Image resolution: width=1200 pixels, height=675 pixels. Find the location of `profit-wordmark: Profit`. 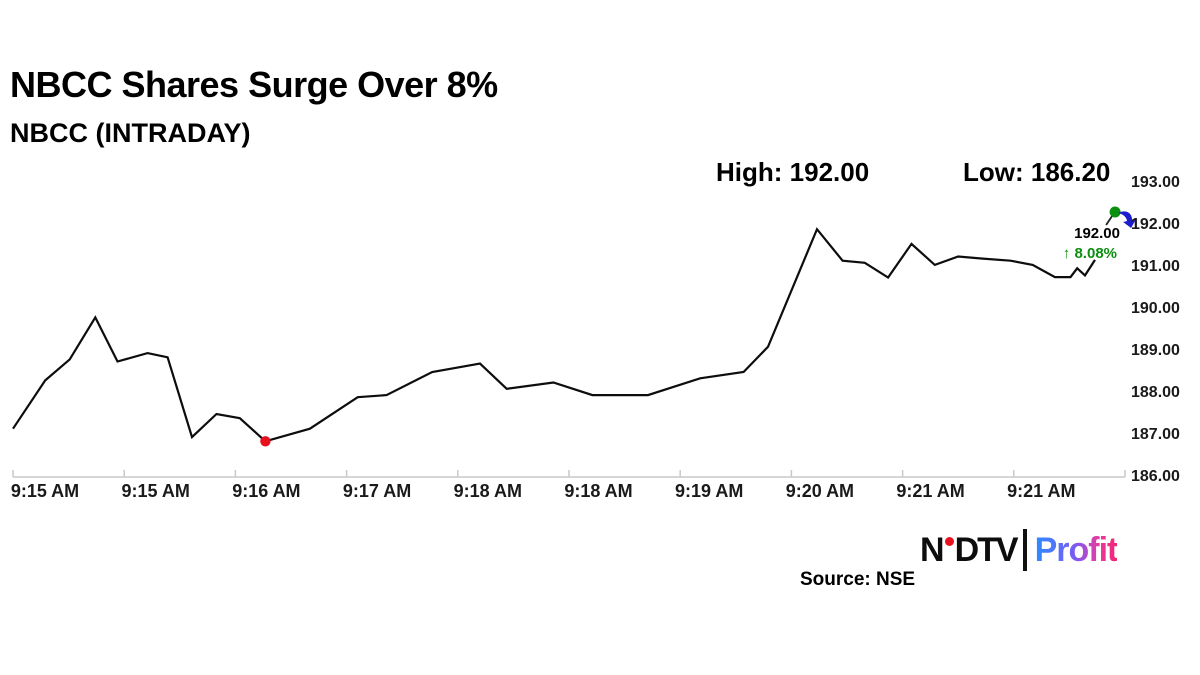

profit-wordmark: Profit is located at coordinates (1076, 549).